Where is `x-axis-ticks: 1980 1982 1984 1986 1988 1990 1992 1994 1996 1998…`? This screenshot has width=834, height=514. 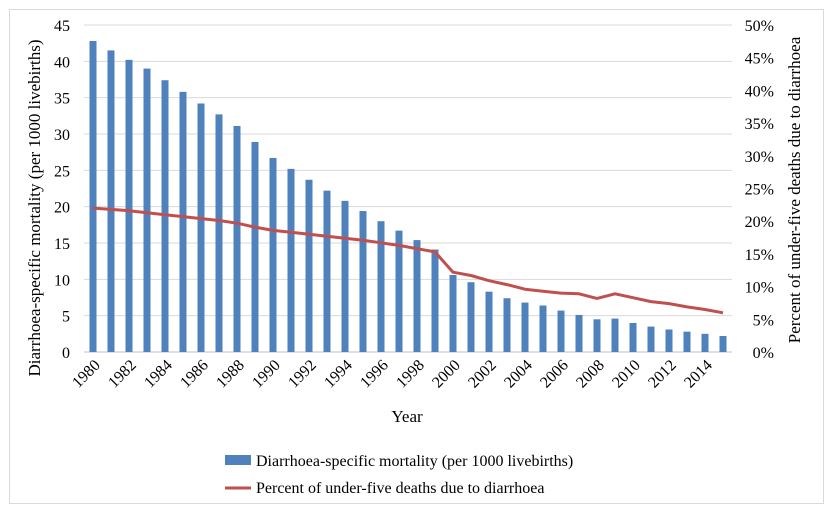 x-axis-ticks: 1980 1982 1984 1986 1988 1990 1992 1994 1996 1998… is located at coordinates (392, 374).